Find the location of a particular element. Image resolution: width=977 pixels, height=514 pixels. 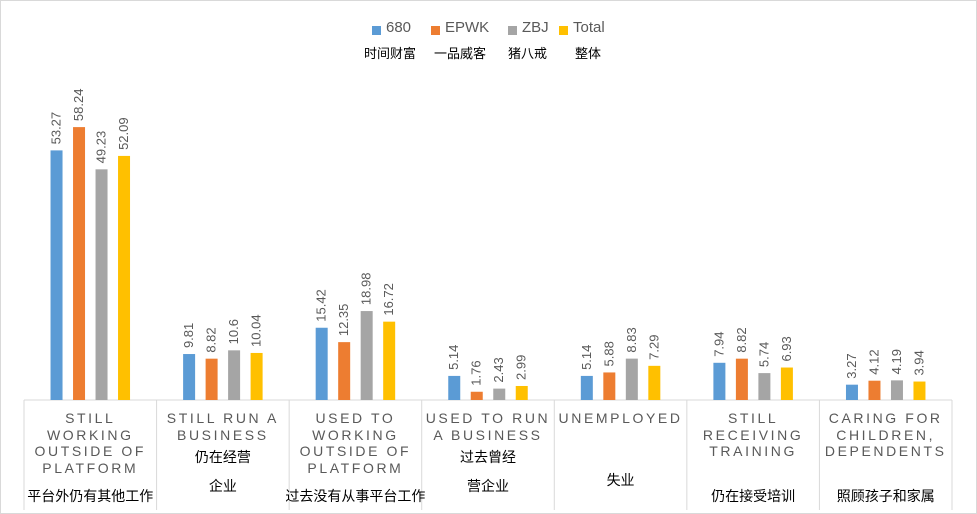

legend-cn-680: 时间财富 is located at coordinates (390, 54).